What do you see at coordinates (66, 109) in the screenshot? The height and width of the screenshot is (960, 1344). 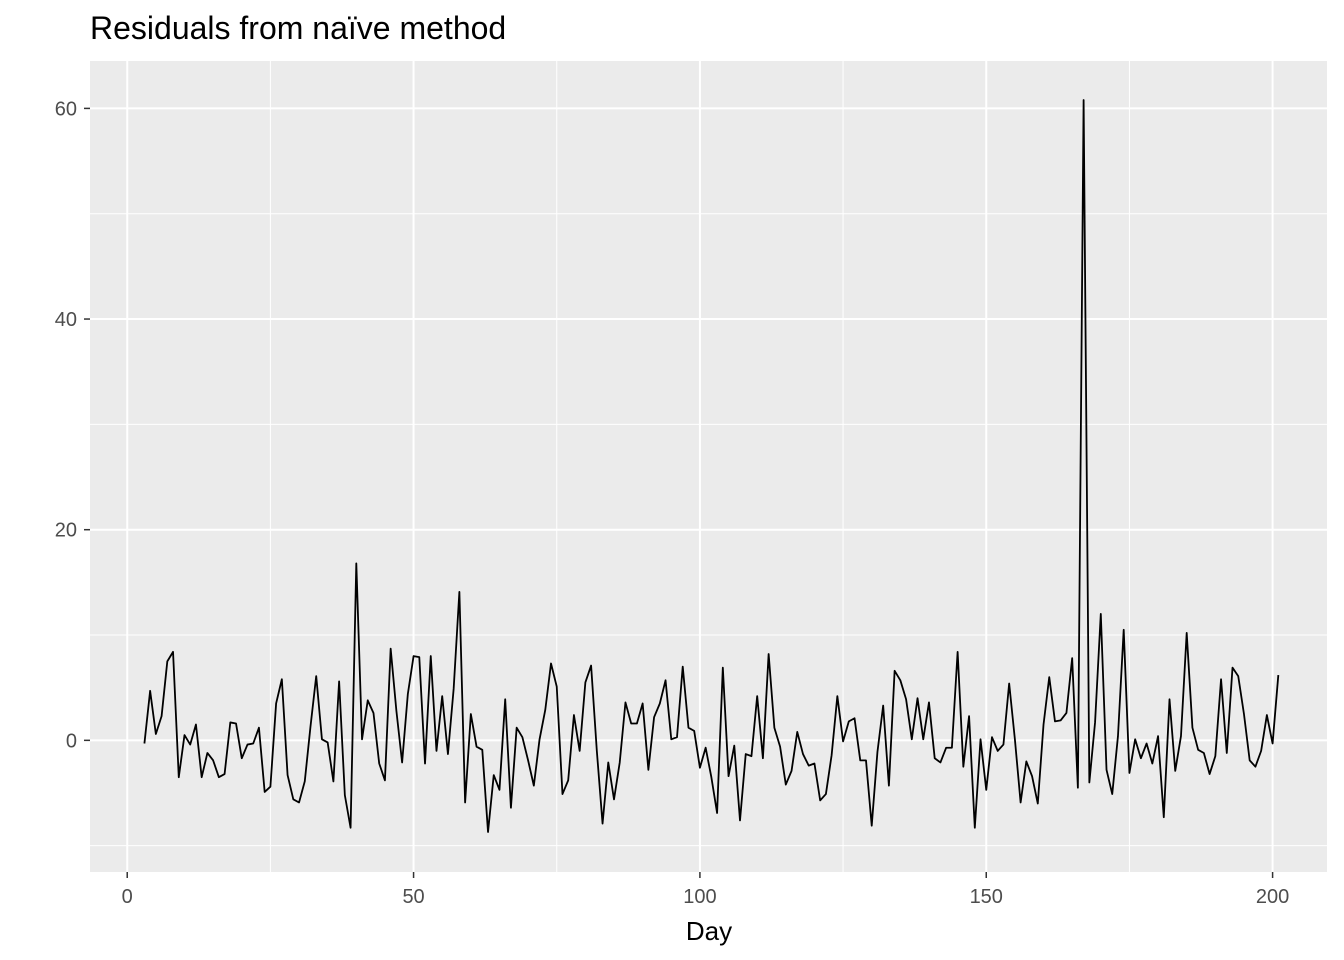 I see `y-tick-label: 60` at bounding box center [66, 109].